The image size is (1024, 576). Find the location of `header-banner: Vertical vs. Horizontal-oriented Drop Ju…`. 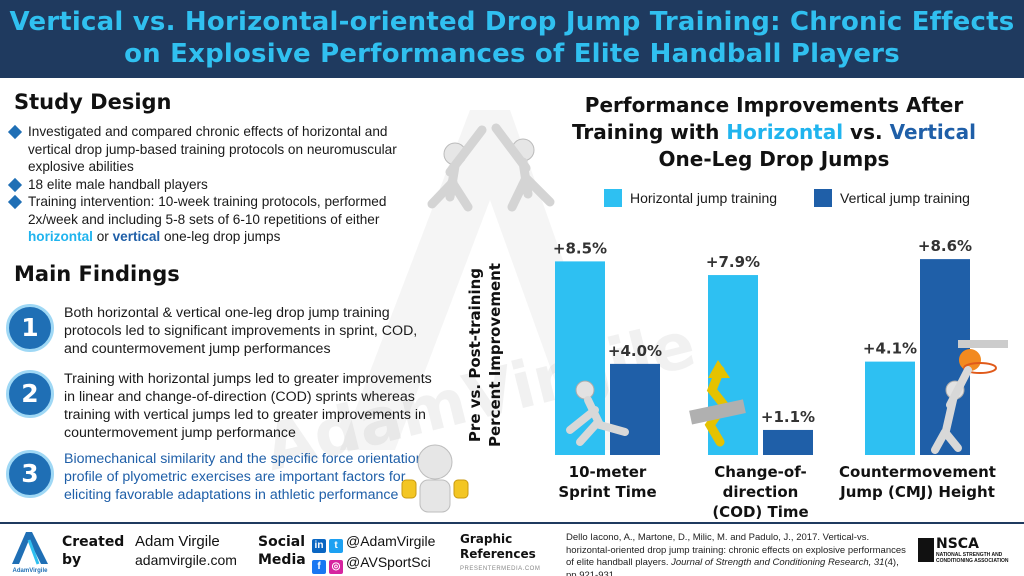

header-banner: Vertical vs. Horizontal-oriented Drop Ju… is located at coordinates (512, 39).